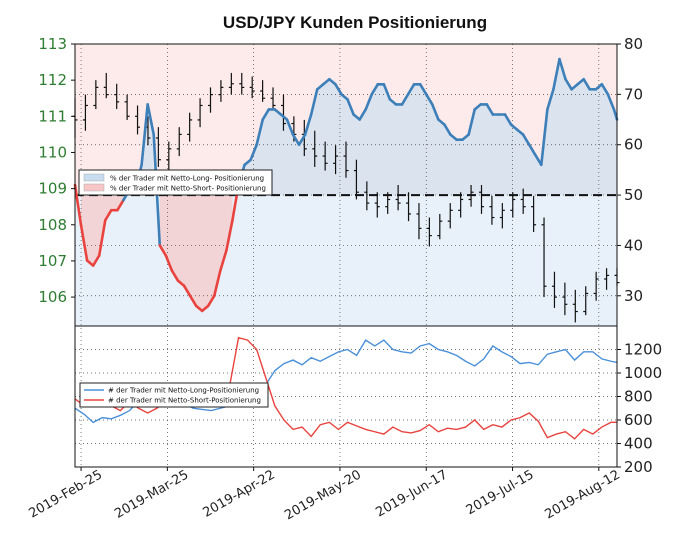  I want to click on left-tick-label-0: 106, so click(52, 297).